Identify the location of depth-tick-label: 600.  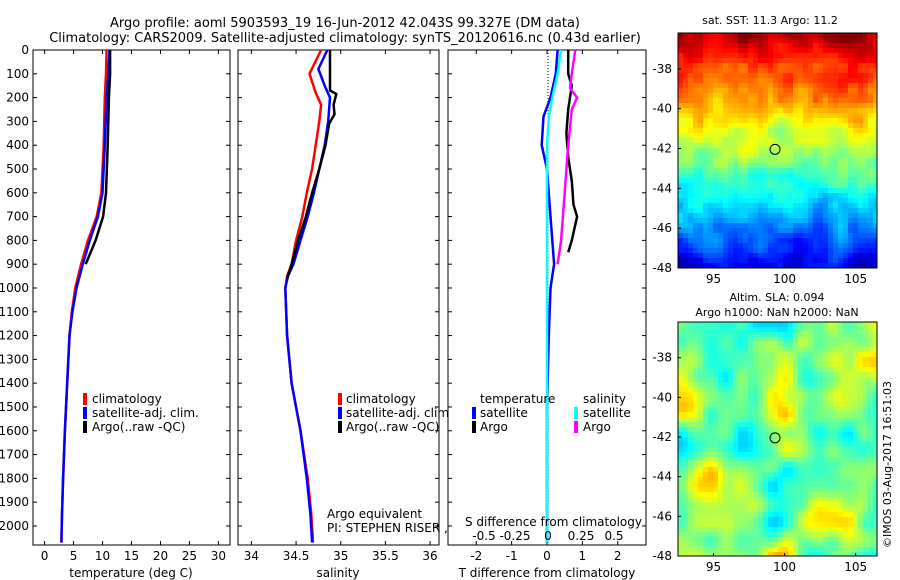
(17, 193).